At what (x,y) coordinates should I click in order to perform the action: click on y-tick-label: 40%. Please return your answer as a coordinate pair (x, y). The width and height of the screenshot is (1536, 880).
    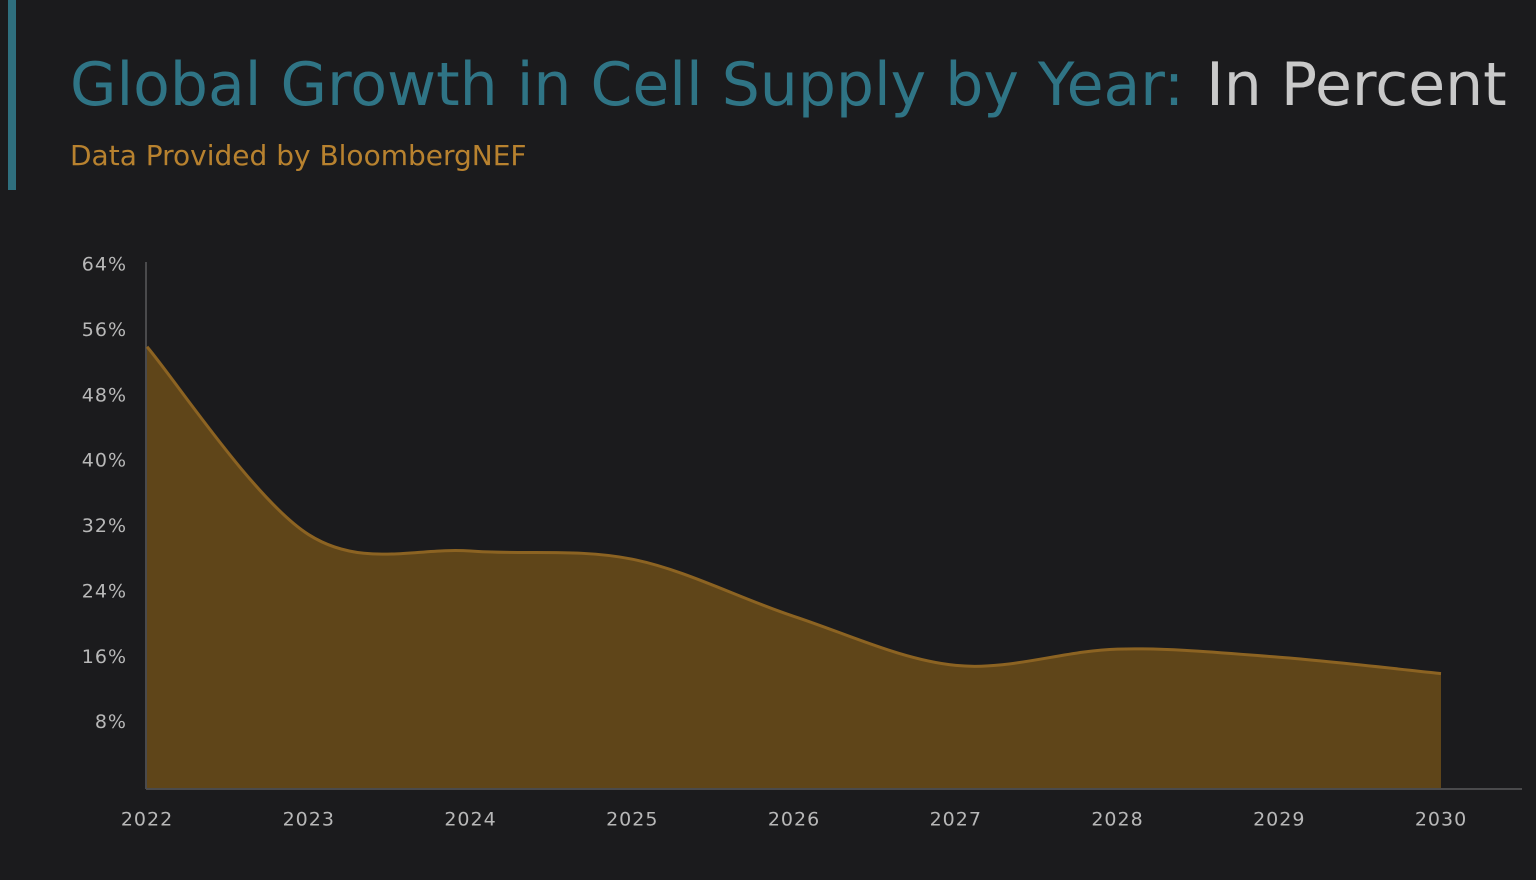
    Looking at the image, I should click on (104, 461).